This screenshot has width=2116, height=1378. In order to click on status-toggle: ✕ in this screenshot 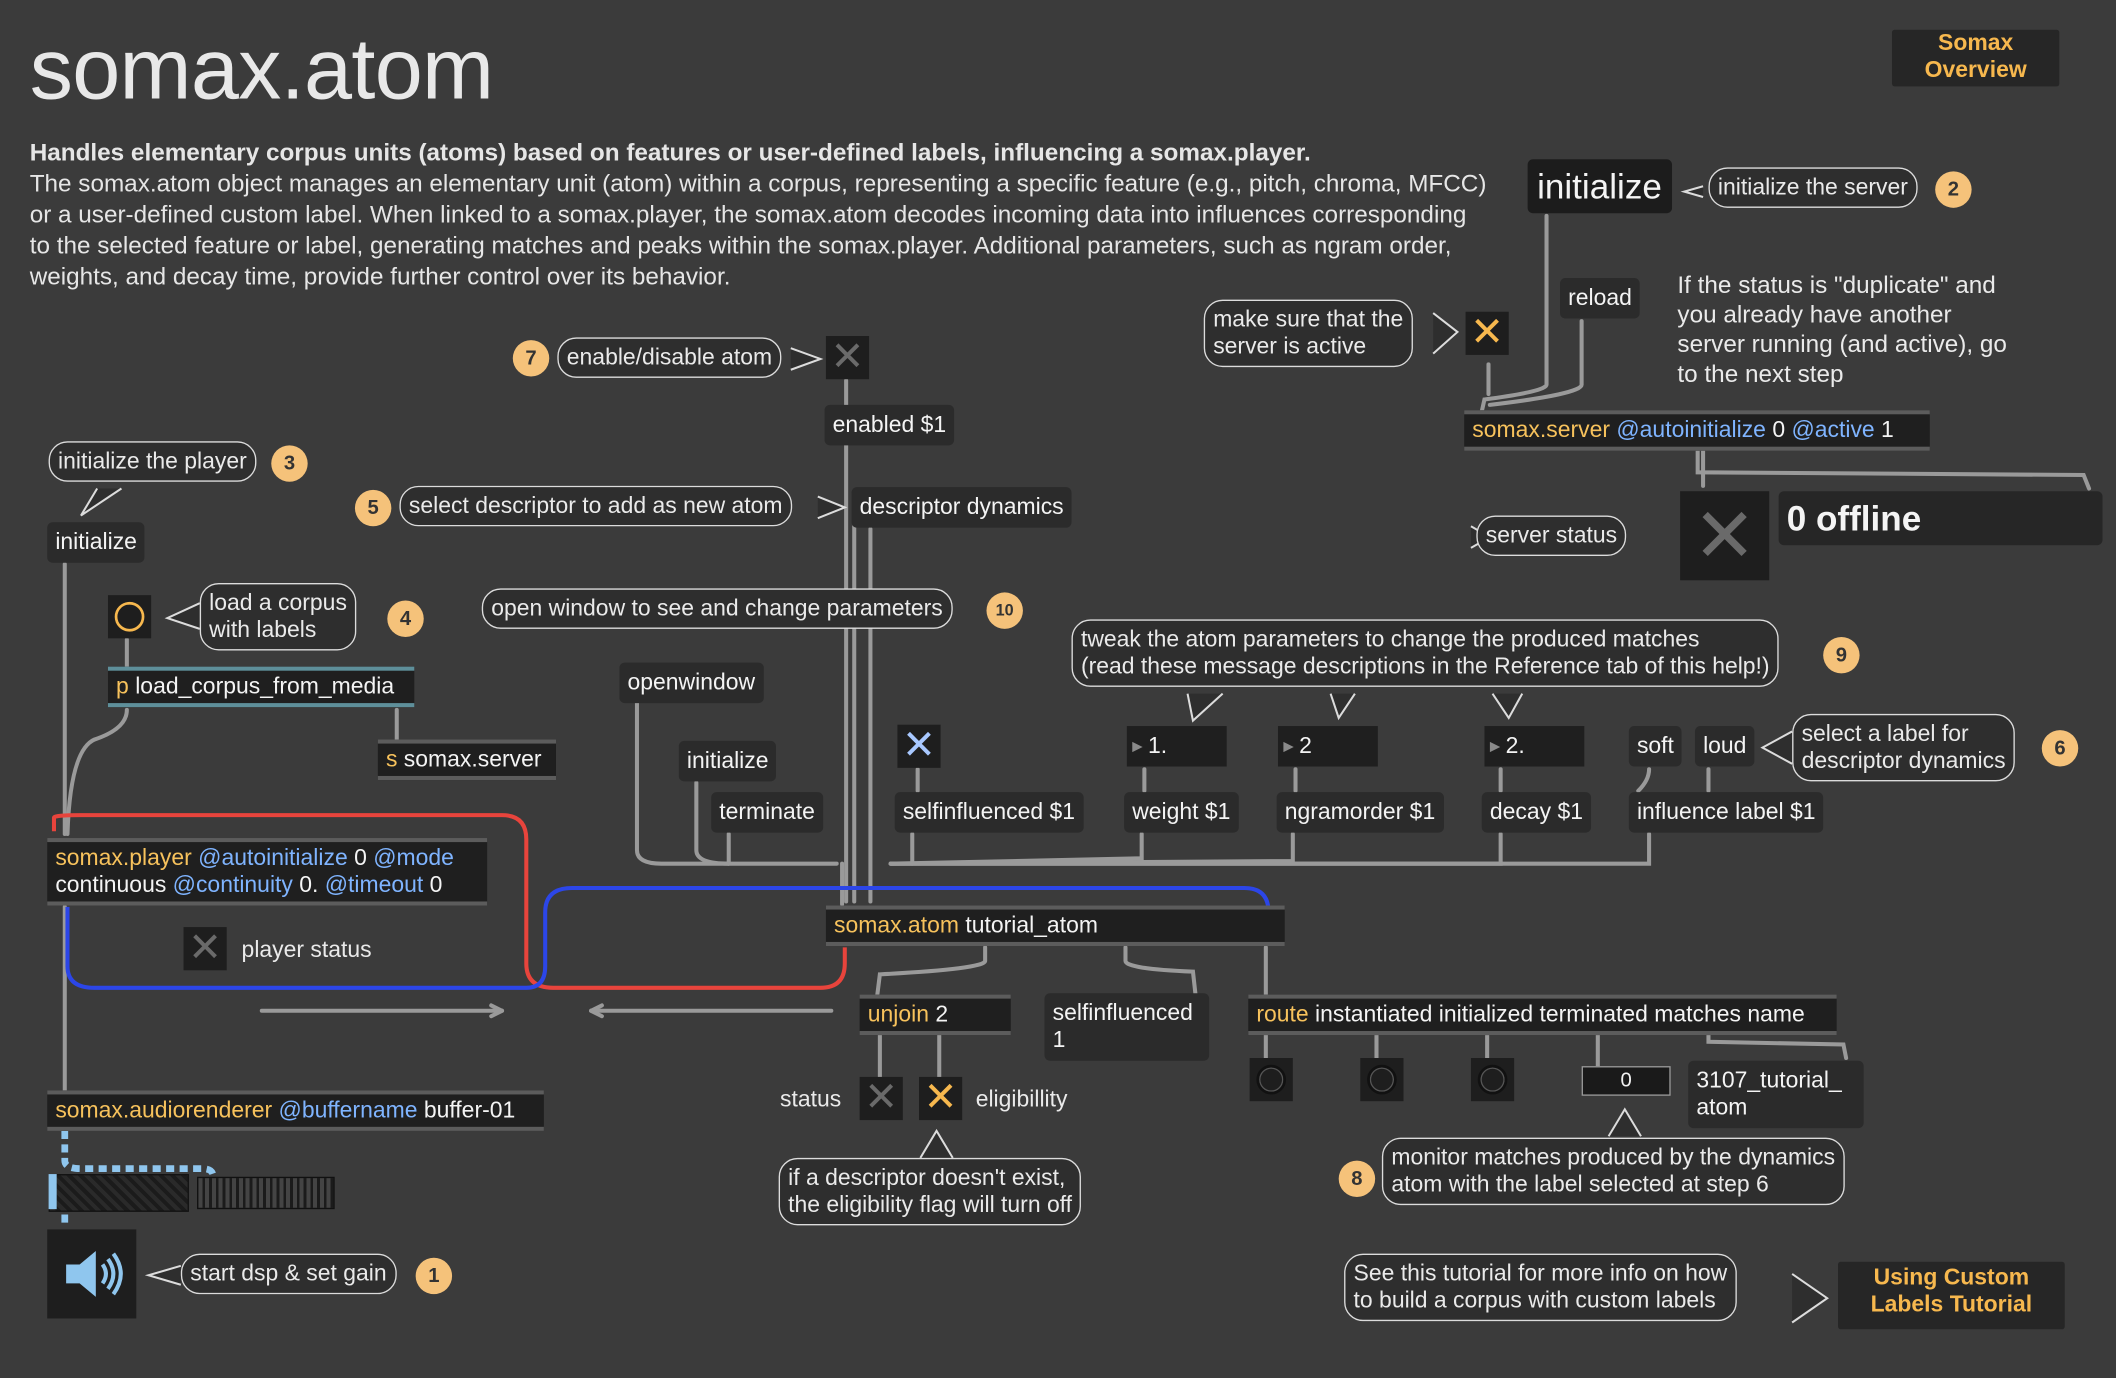, I will do `click(881, 1098)`.